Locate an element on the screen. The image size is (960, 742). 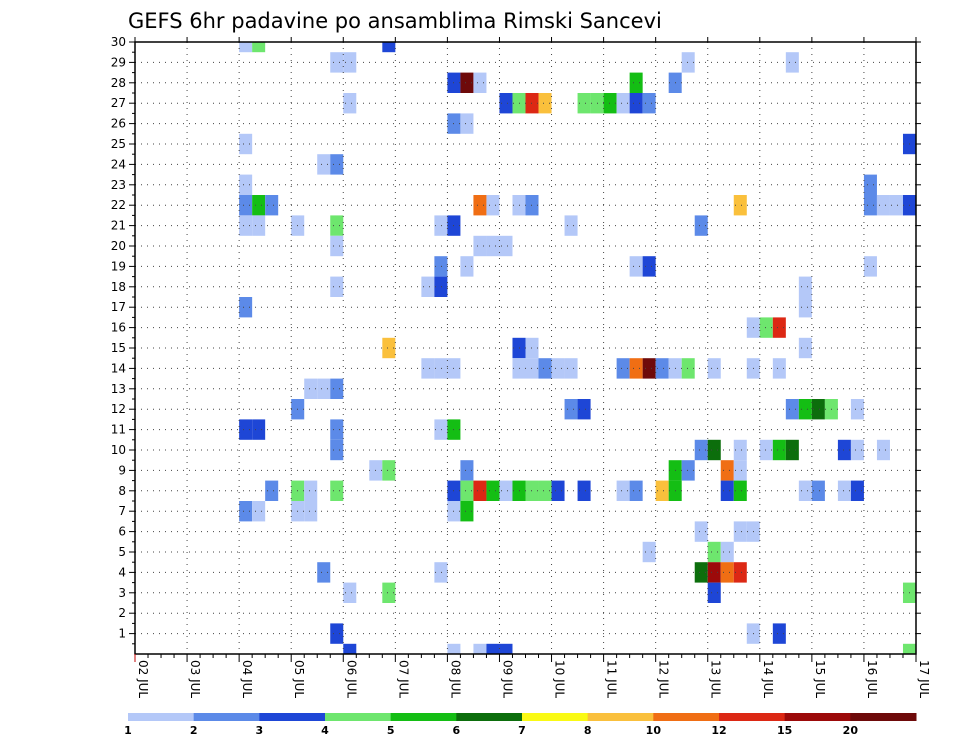
x-tick-label: 11 JUL is located at coordinates (612, 679).